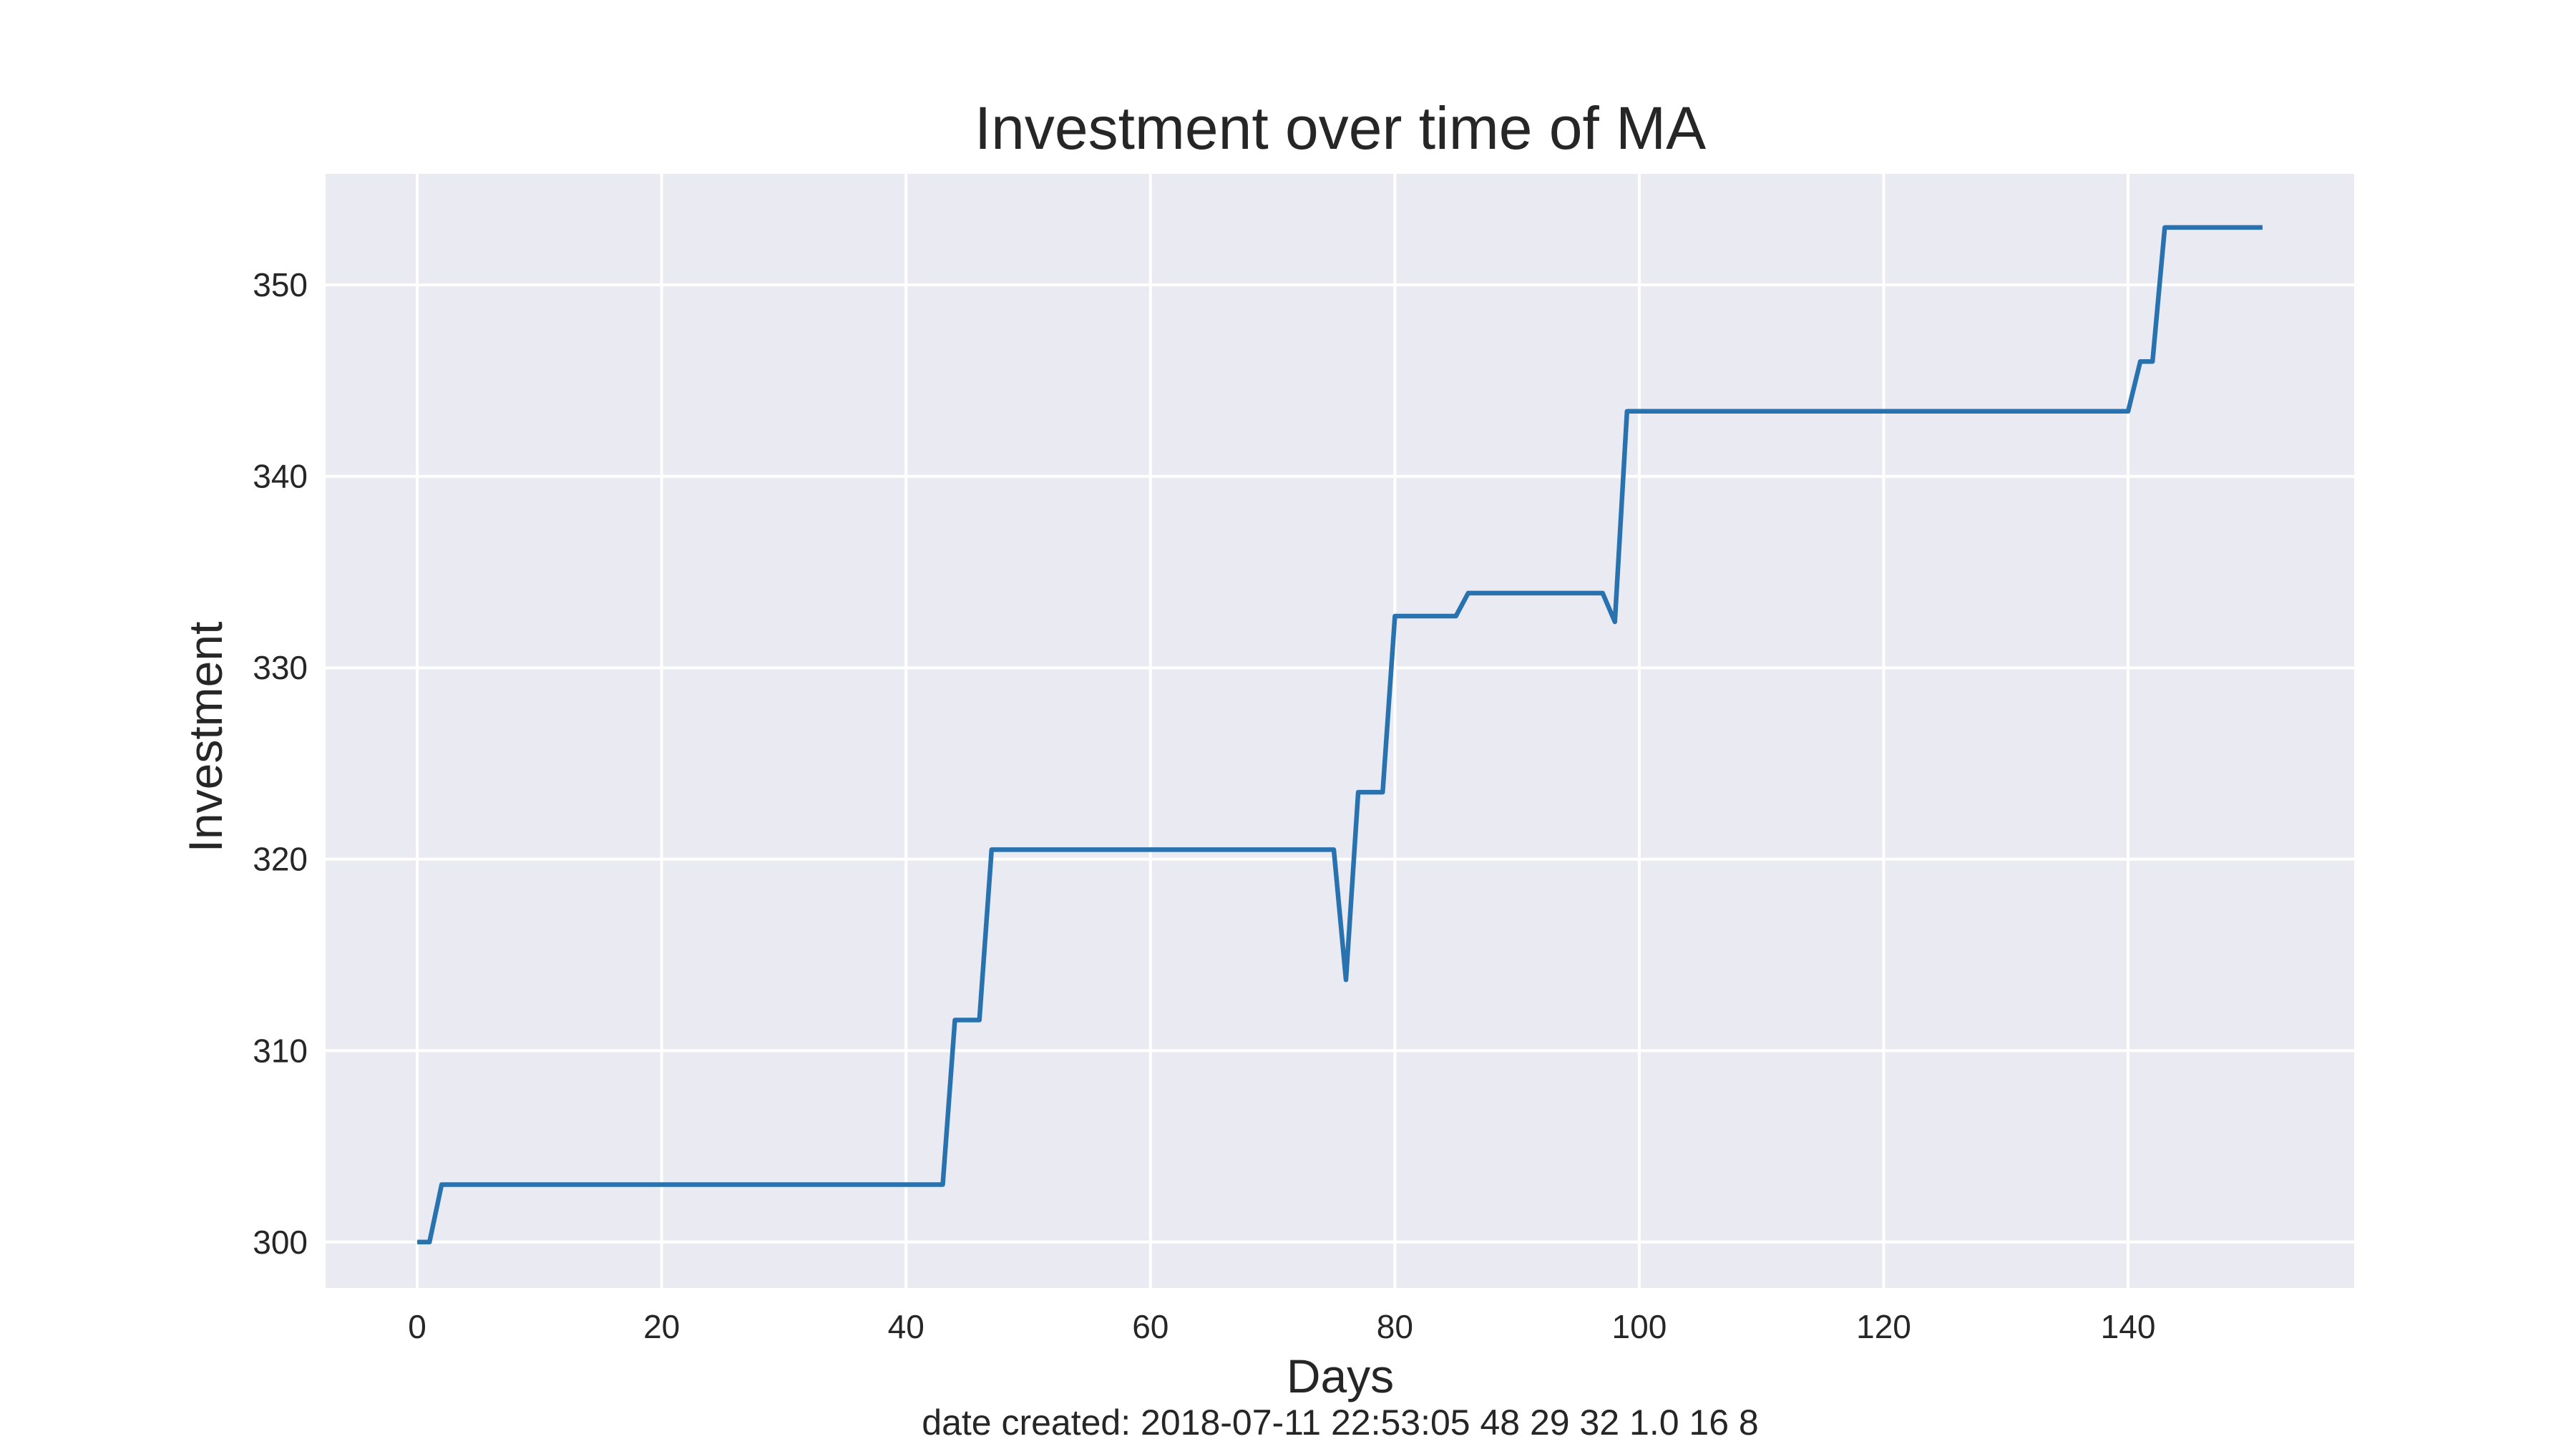 Image resolution: width=2576 pixels, height=1449 pixels. Describe the element at coordinates (1281, 1326) in the screenshot. I see `x-tick-labels: 0 20 40 60 80 100 120 140` at that location.